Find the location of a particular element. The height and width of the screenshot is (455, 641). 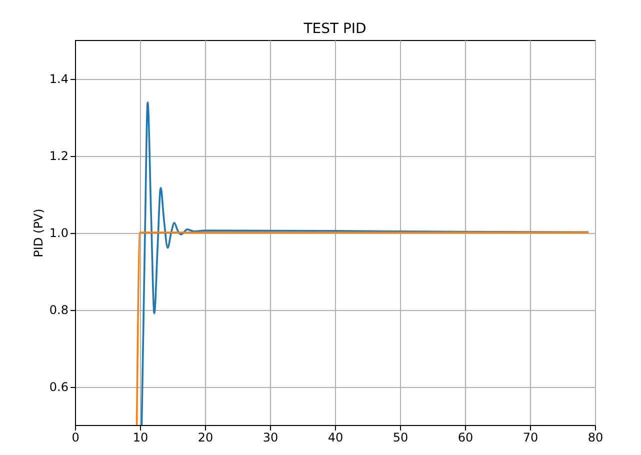

chart-title: TEST PID is located at coordinates (334, 29).